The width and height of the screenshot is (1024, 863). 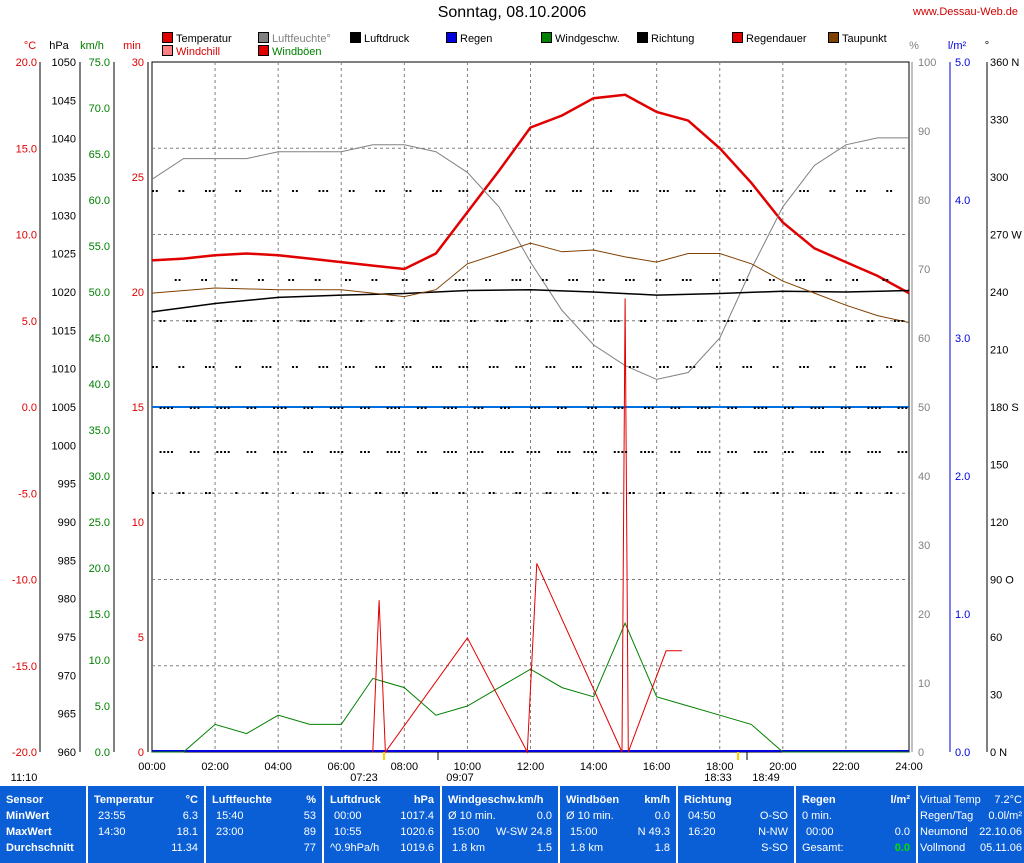 What do you see at coordinates (708, 800) in the screenshot?
I see `dir-header: Richtung` at bounding box center [708, 800].